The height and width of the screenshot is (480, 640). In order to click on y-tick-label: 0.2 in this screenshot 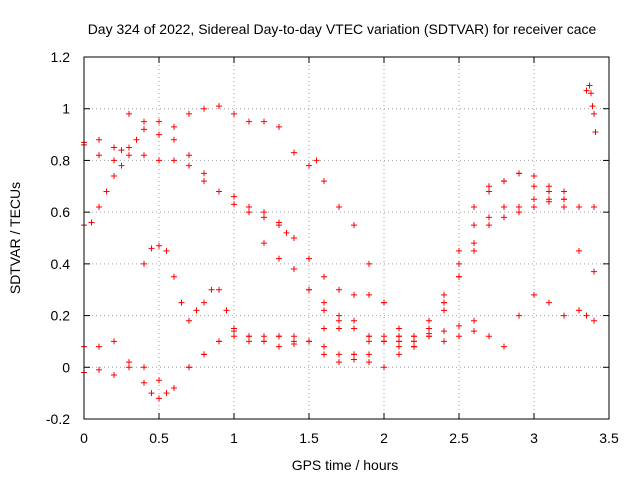, I will do `click(61, 316)`.